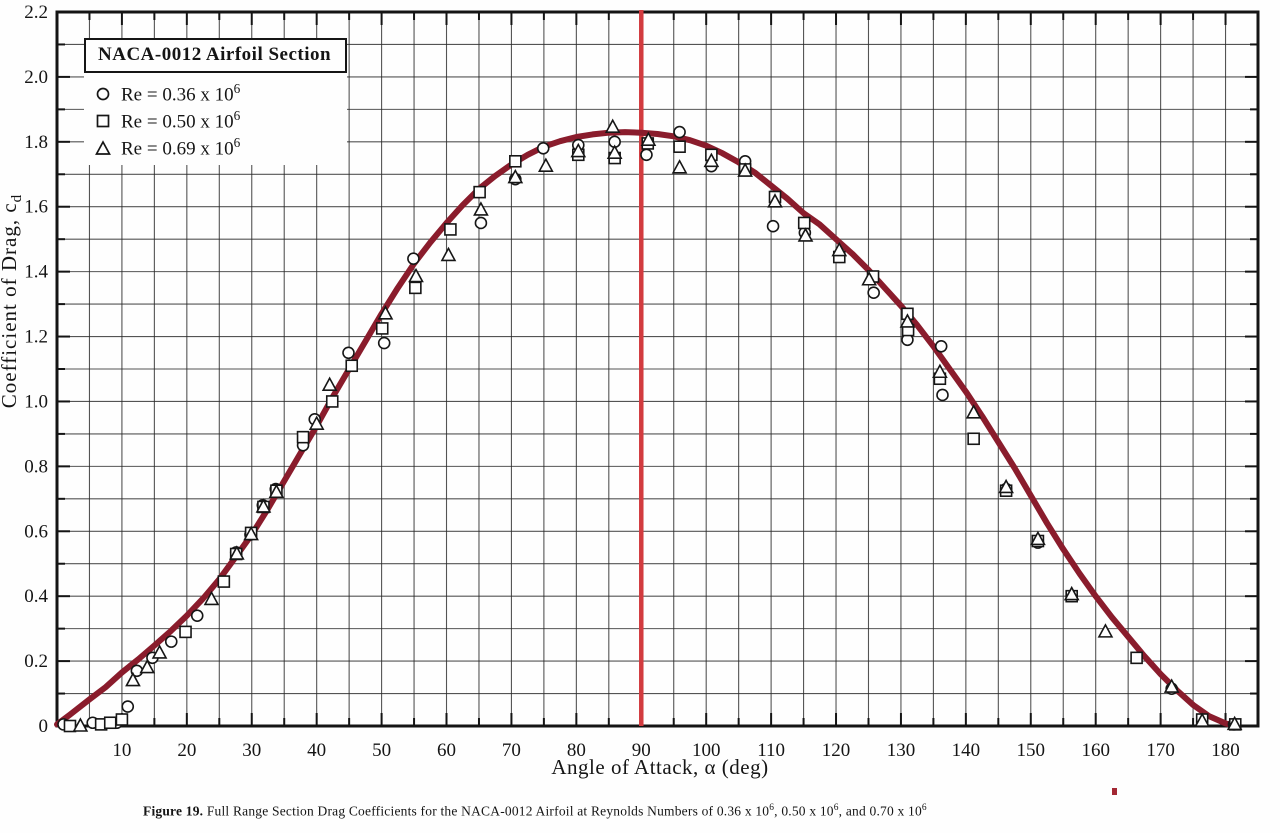 This screenshot has width=1280, height=833. Describe the element at coordinates (251, 750) in the screenshot. I see `x-tick-label: 30` at that location.